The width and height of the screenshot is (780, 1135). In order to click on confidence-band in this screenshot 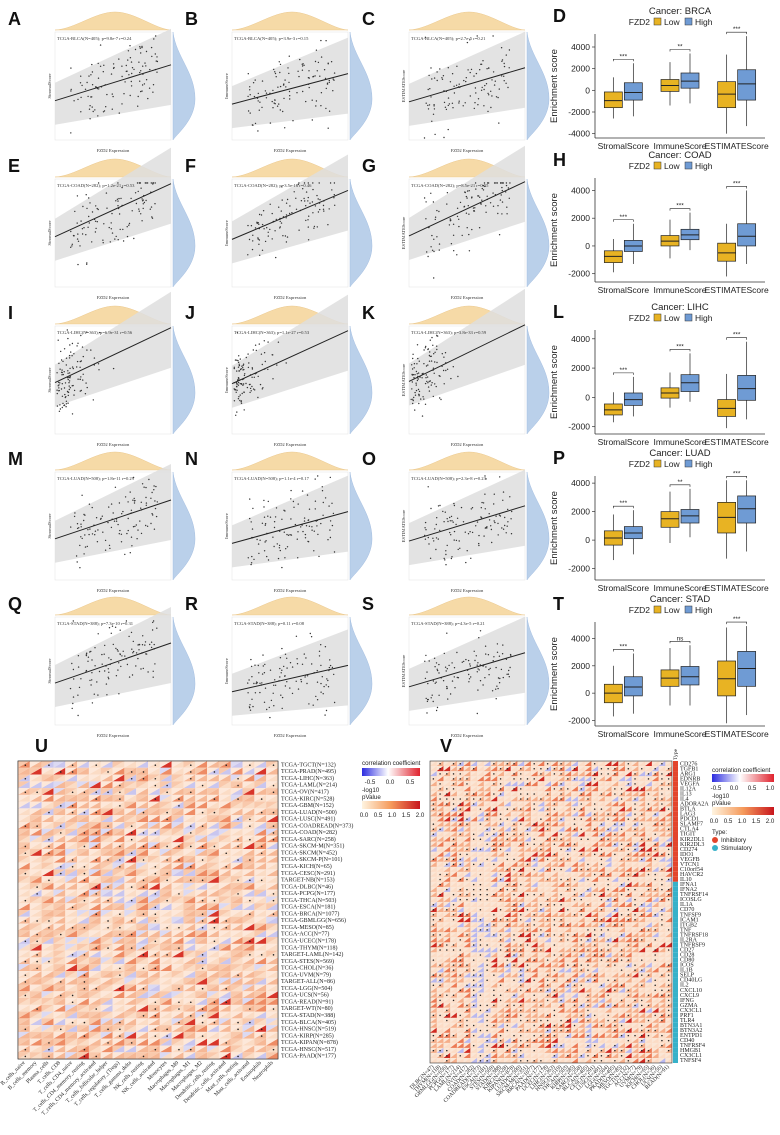, I will do `click(290, 209)`.